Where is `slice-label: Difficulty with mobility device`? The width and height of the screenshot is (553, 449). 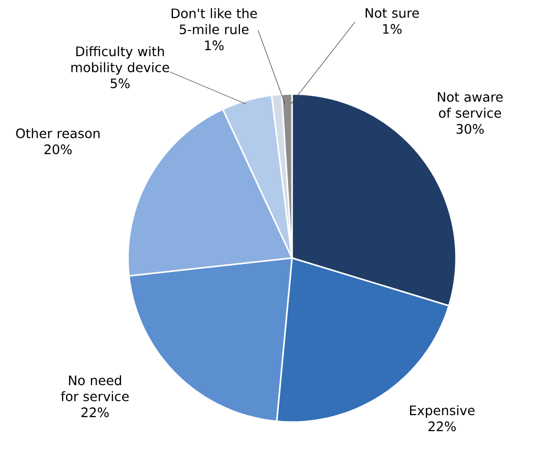
slice-label: Difficulty with mobility device is located at coordinates (120, 60).